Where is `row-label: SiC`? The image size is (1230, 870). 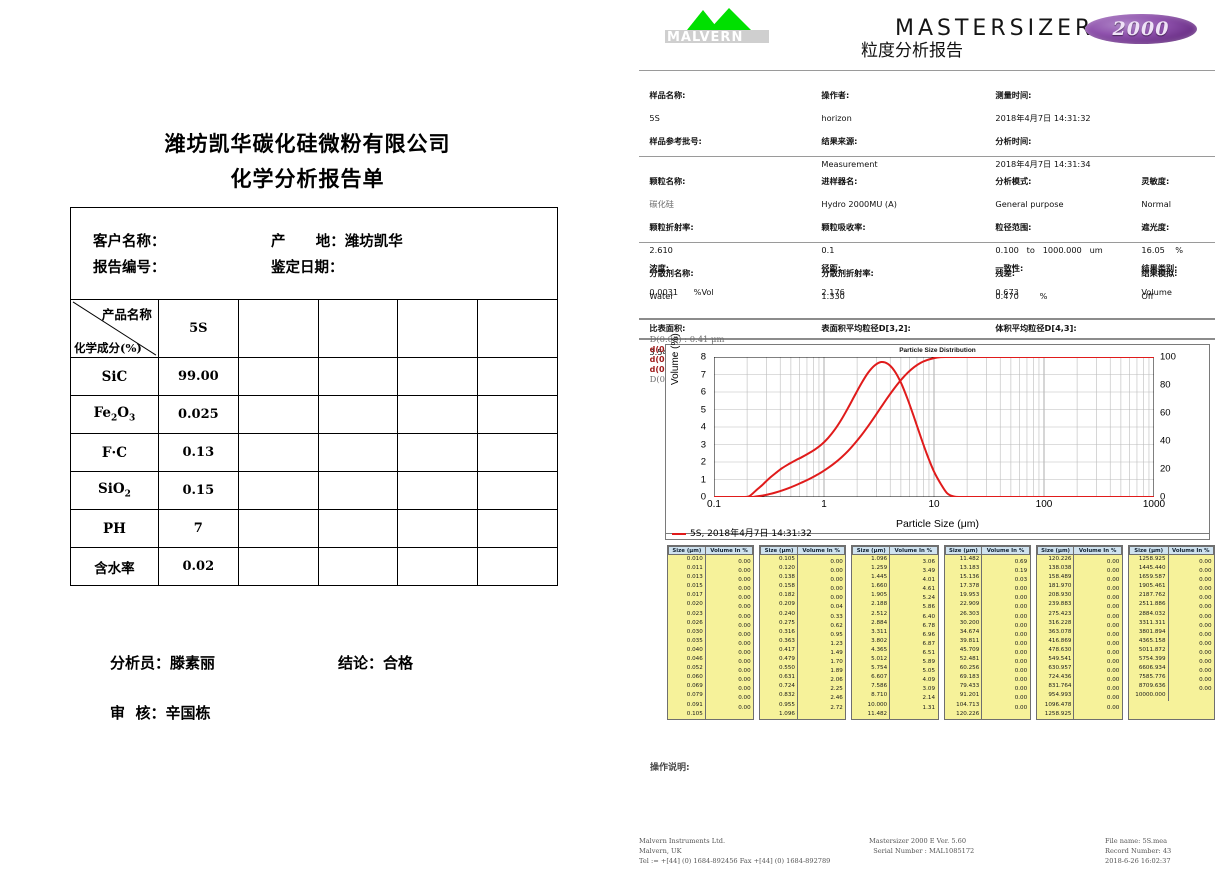 row-label: SiC is located at coordinates (114, 376).